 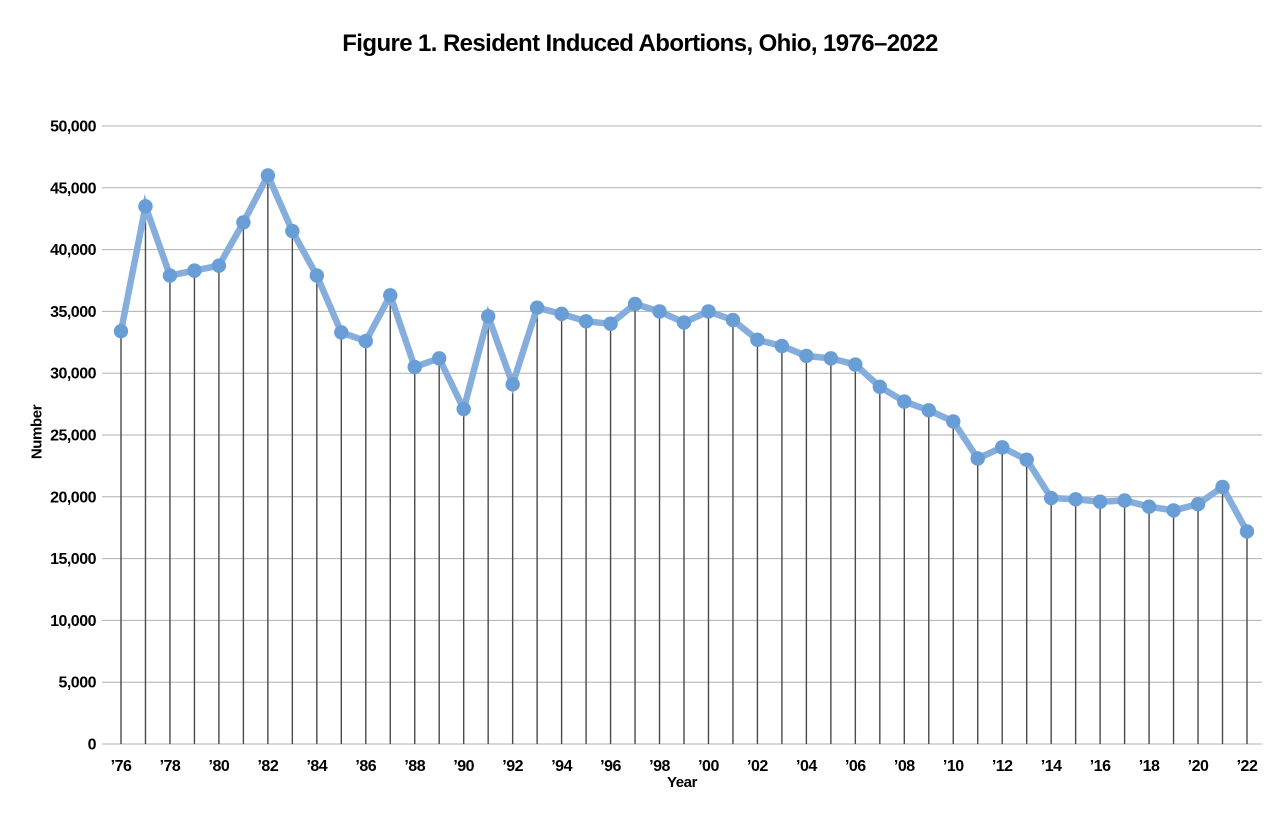 I want to click on x-tick-label: ’82, so click(x=267, y=766).